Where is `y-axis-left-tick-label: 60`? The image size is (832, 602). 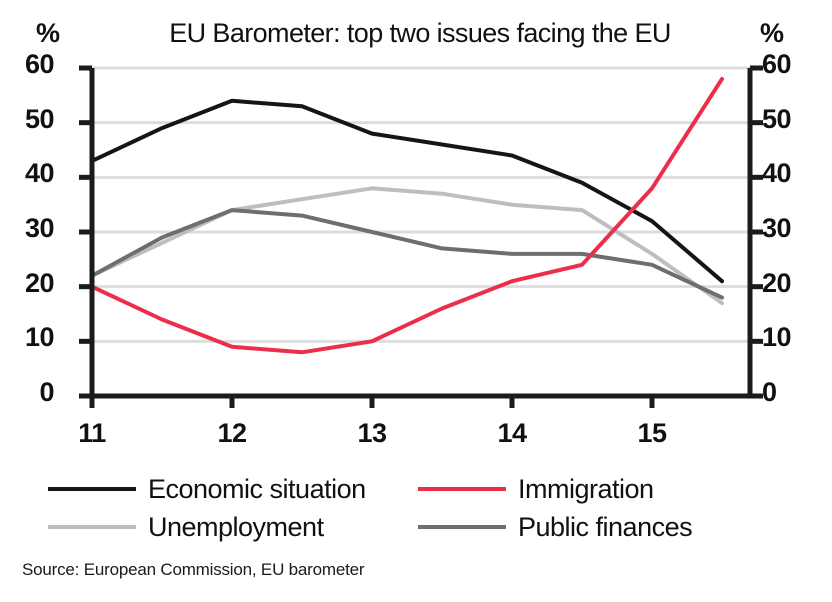 y-axis-left-tick-label: 60 is located at coordinates (39, 64).